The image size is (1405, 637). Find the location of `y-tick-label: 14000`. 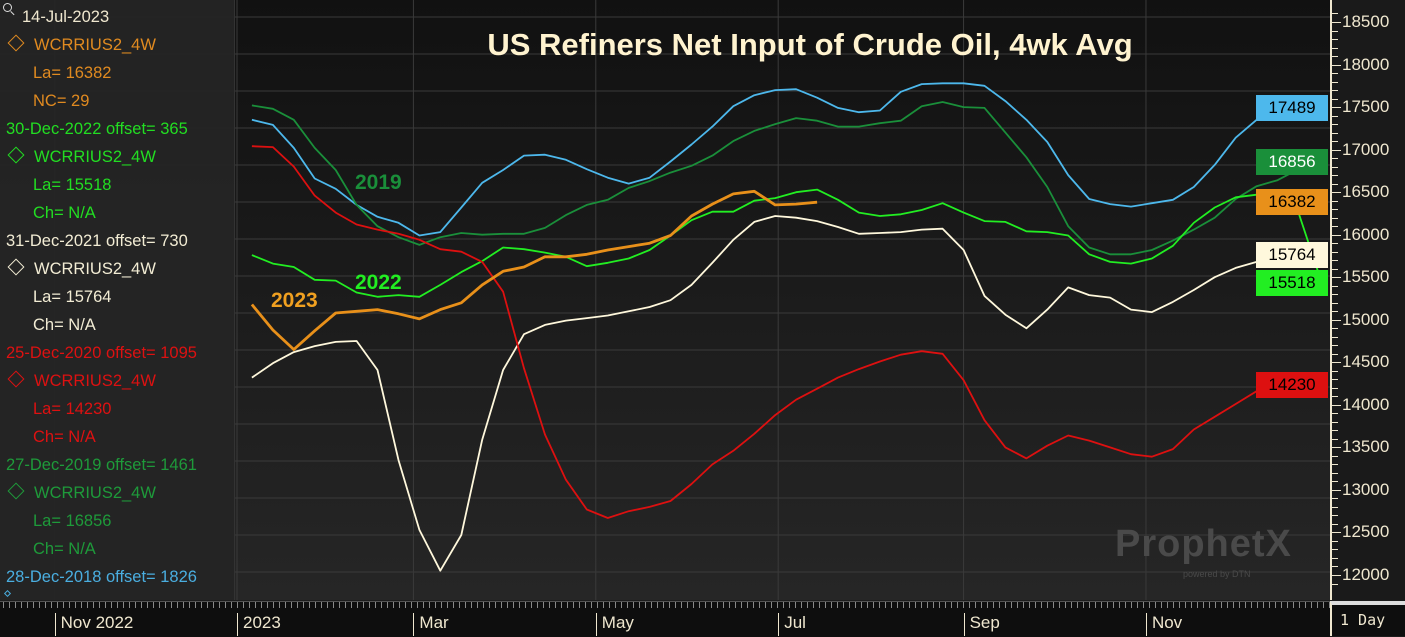

y-tick-label: 14000 is located at coordinates (1366, 404).